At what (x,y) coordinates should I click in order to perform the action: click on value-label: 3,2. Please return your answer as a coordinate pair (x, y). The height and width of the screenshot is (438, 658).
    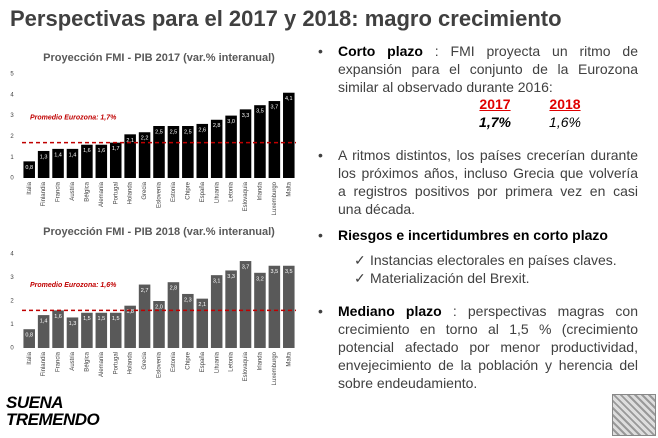
    Looking at the image, I should click on (260, 279).